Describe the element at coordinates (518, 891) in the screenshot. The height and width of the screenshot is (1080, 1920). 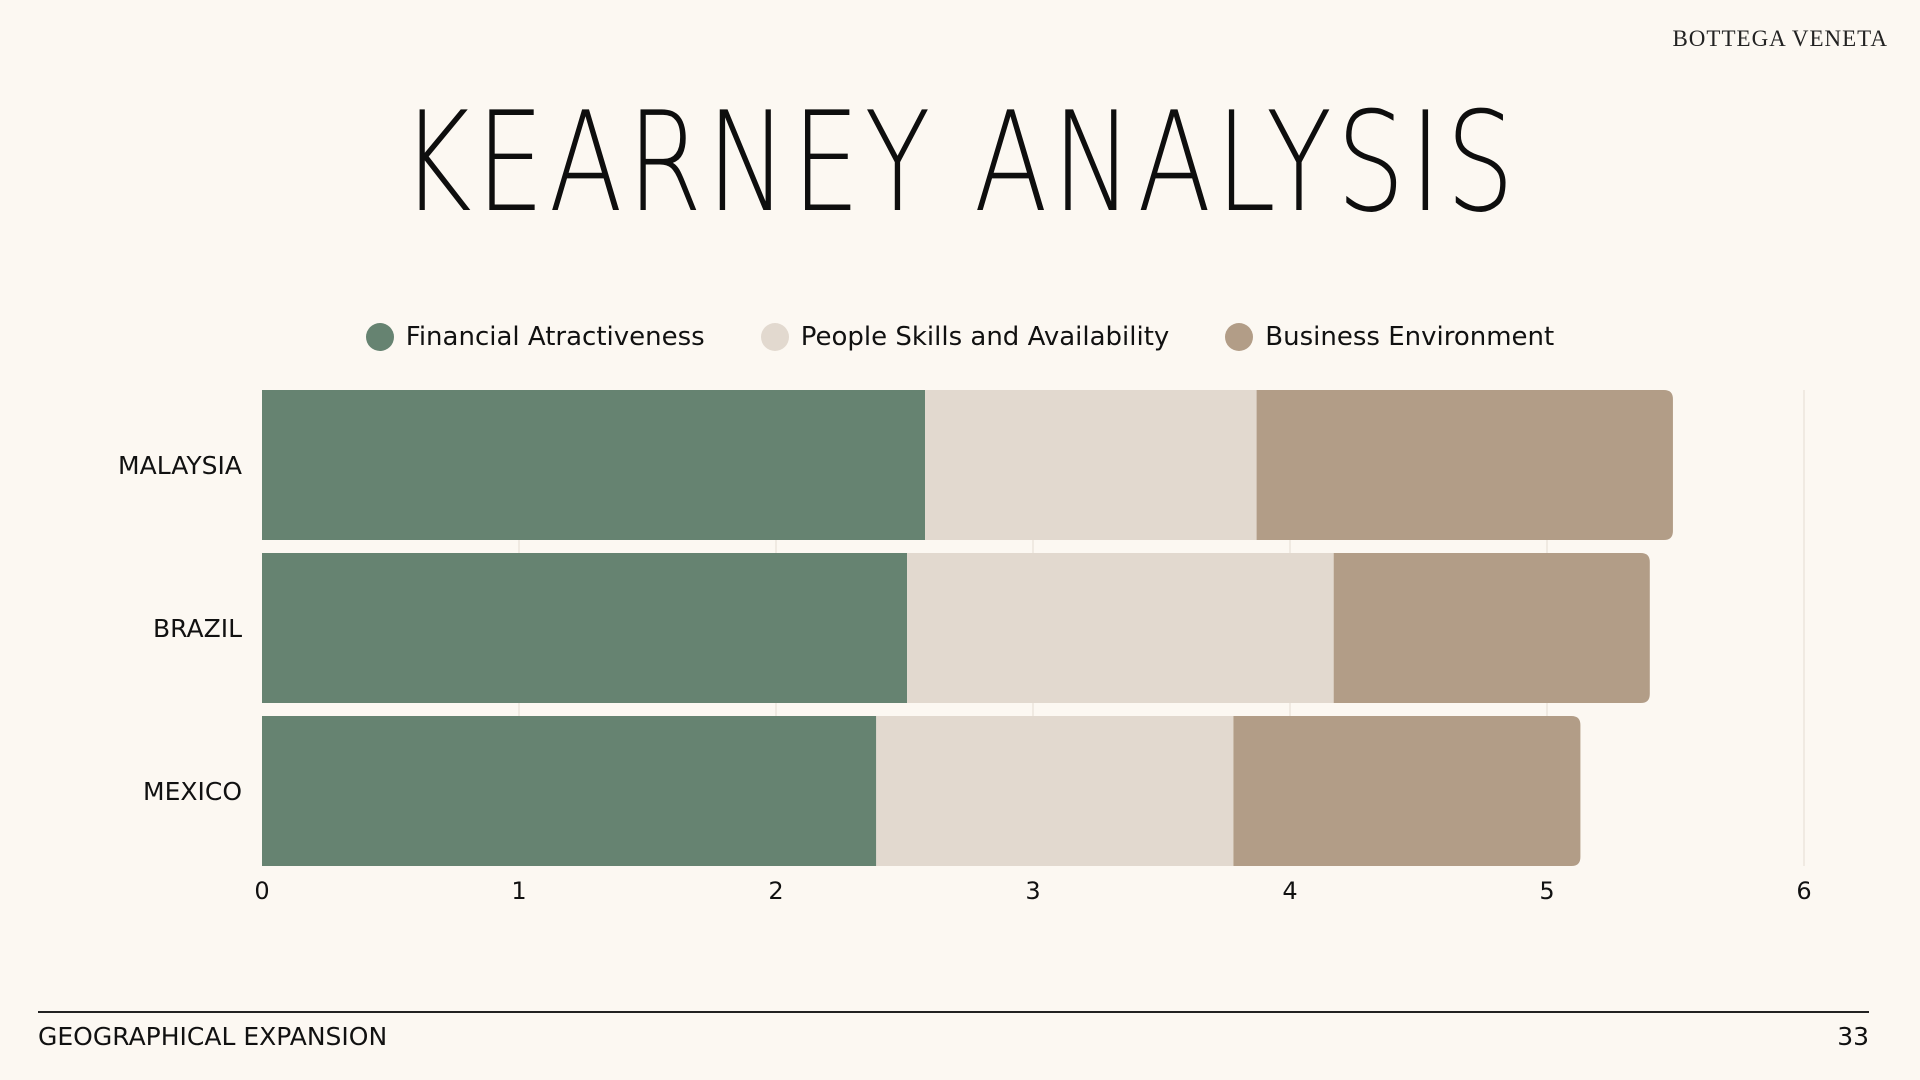
I see `x-tick-label-1: 1` at that location.